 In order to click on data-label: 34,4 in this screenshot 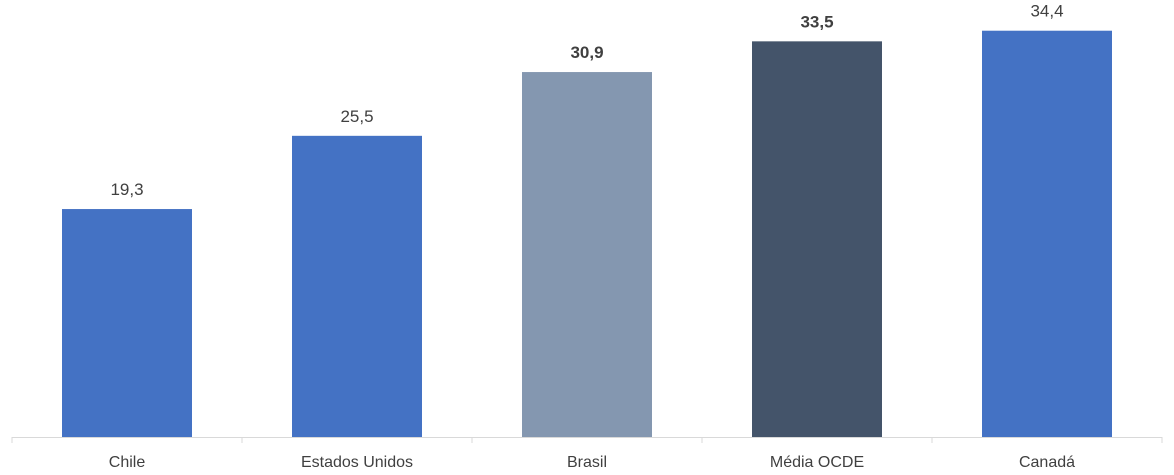, I will do `click(1046, 11)`.